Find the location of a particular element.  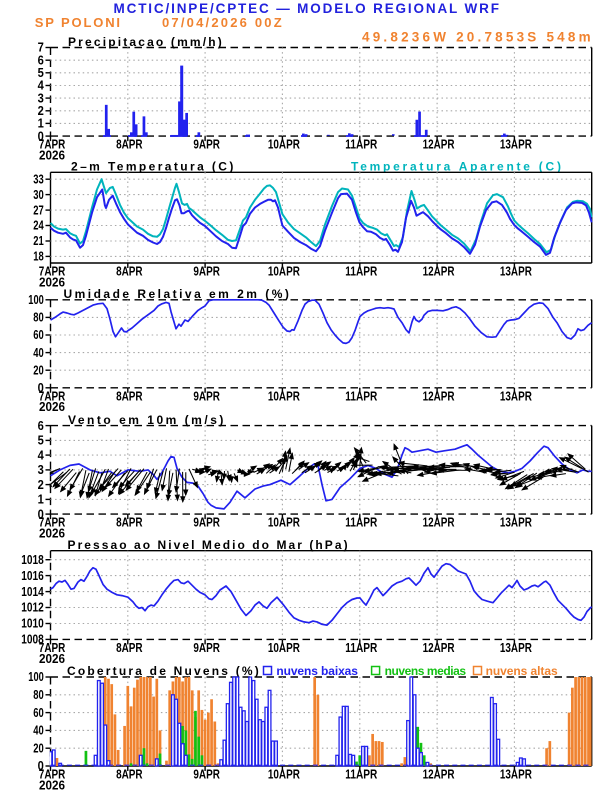

svg-text: 18 is located at coordinates (38, 257).